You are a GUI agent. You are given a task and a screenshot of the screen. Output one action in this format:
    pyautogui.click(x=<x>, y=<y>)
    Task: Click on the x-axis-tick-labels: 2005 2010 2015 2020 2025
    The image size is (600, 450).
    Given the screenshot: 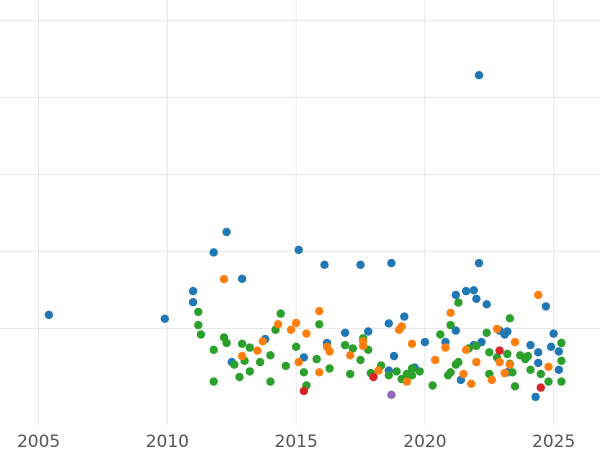 What is the action you would take?
    pyautogui.click(x=296, y=441)
    